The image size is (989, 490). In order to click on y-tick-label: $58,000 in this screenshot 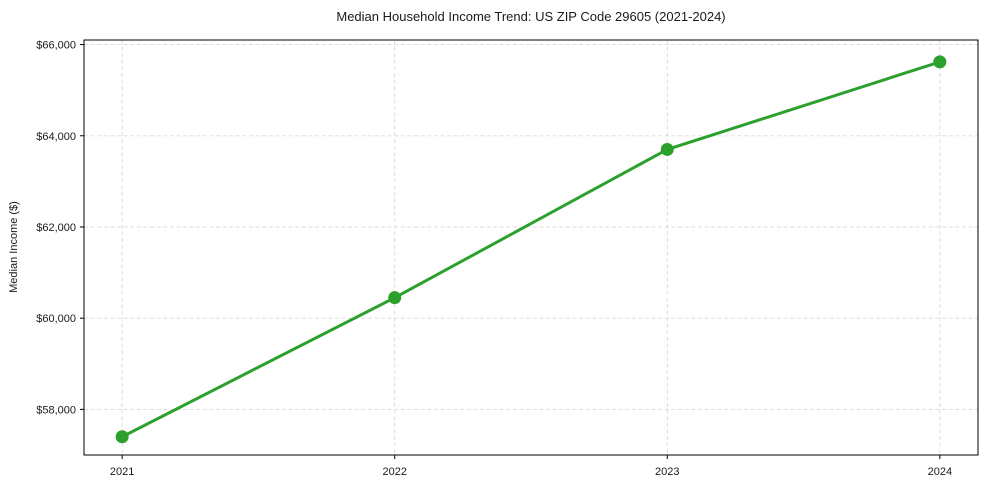, I will do `click(56, 410)`.